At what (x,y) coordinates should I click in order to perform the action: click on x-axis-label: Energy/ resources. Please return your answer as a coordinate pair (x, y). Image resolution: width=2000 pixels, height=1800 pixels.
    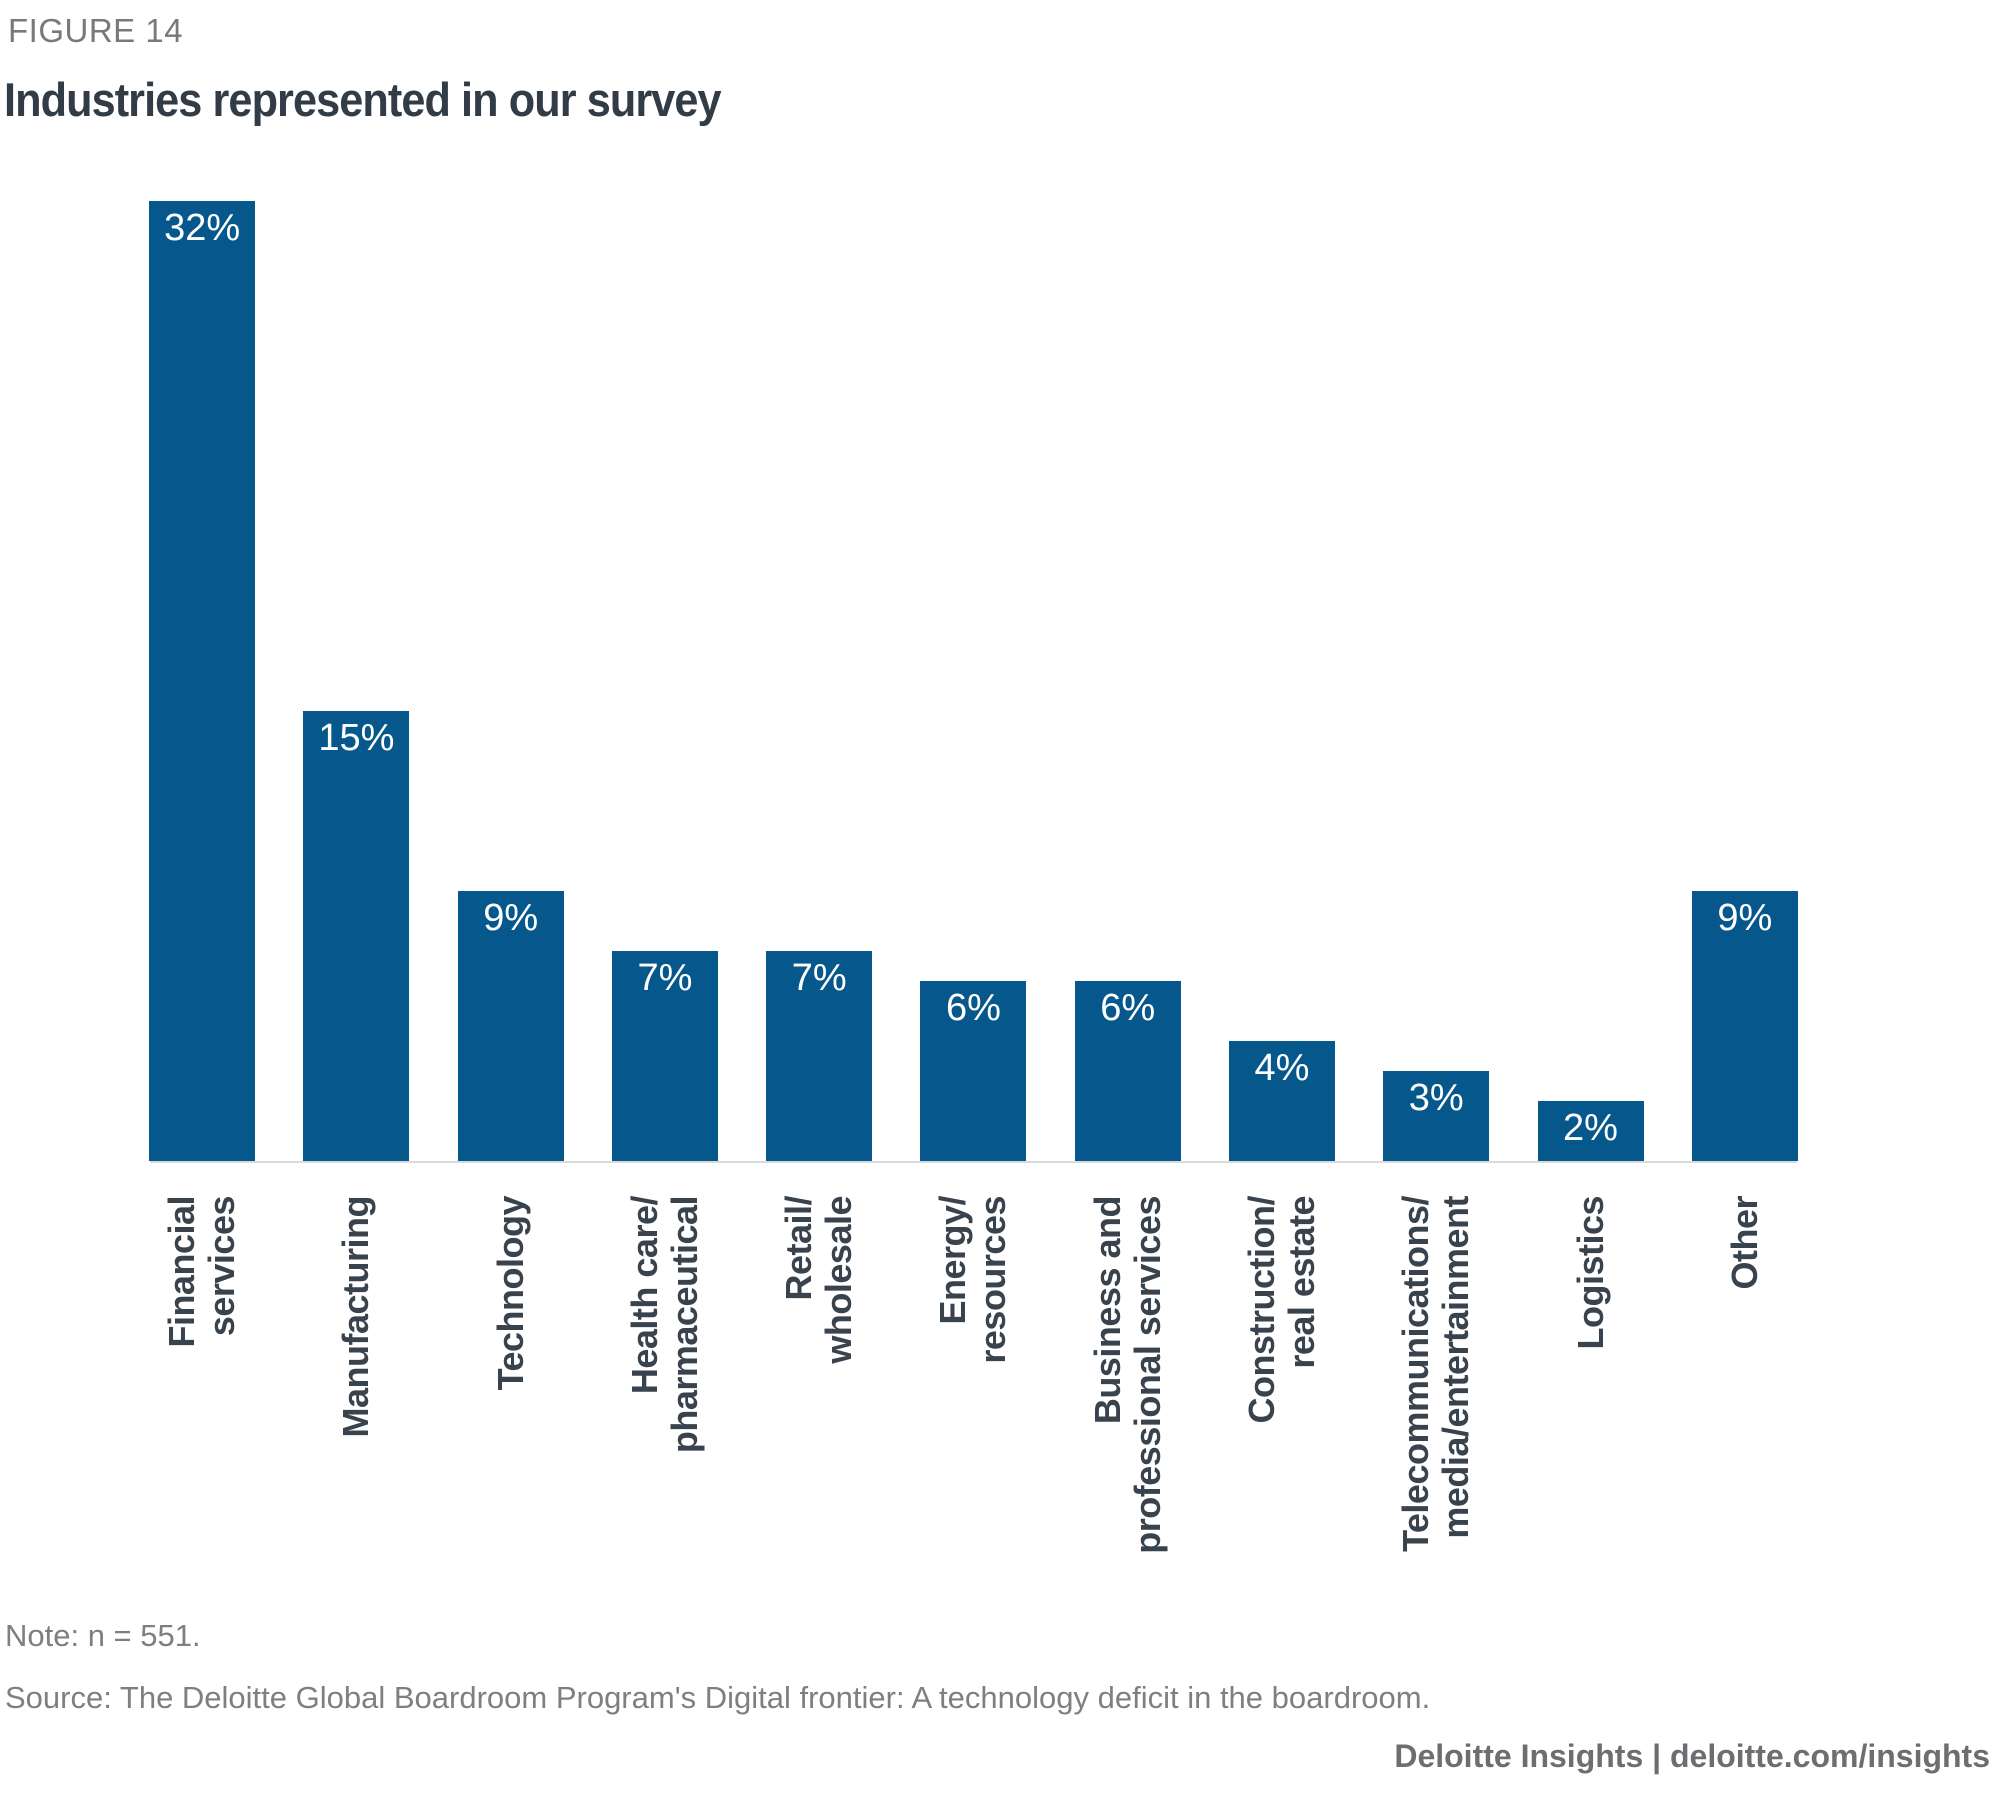
    Looking at the image, I should click on (973, 1280).